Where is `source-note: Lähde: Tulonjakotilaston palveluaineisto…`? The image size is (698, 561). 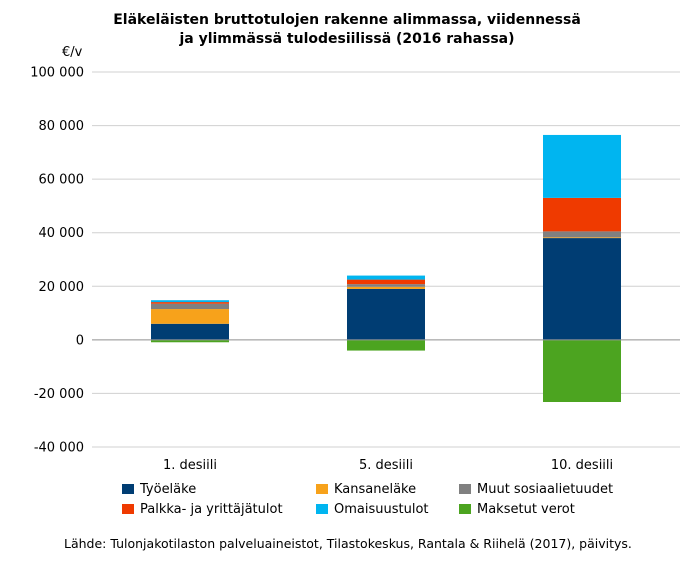 source-note: Lähde: Tulonjakotilaston palveluaineisto… is located at coordinates (348, 543).